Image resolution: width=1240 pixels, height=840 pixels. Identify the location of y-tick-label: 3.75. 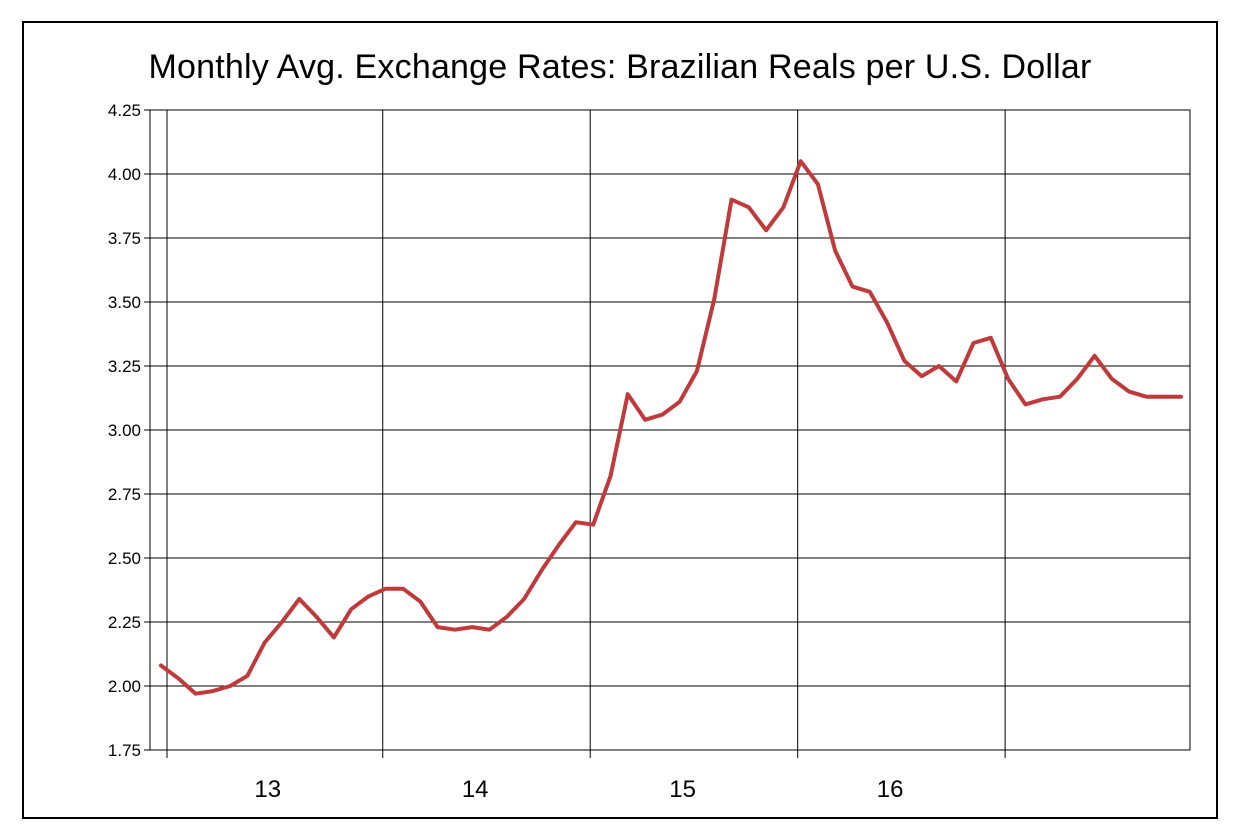
(124, 238).